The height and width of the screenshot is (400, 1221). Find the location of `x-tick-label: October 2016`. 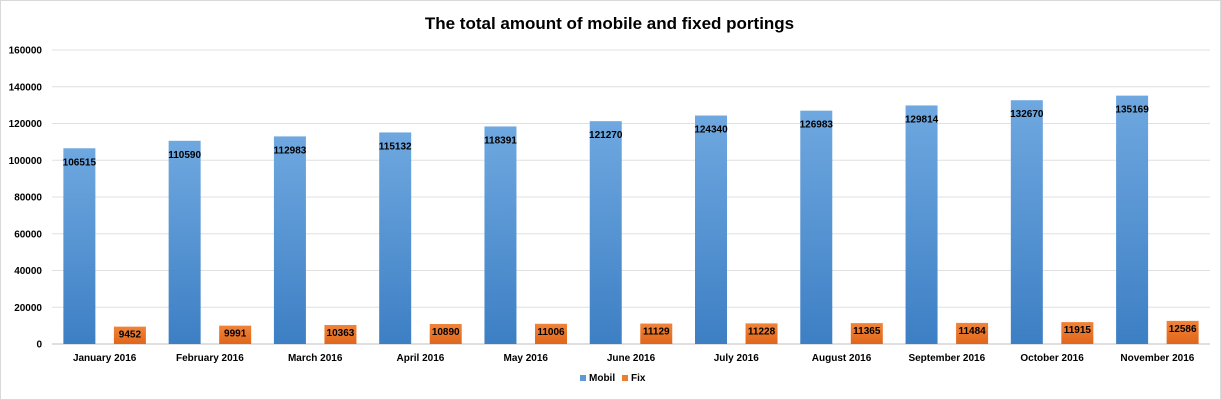

x-tick-label: October 2016 is located at coordinates (1052, 358).